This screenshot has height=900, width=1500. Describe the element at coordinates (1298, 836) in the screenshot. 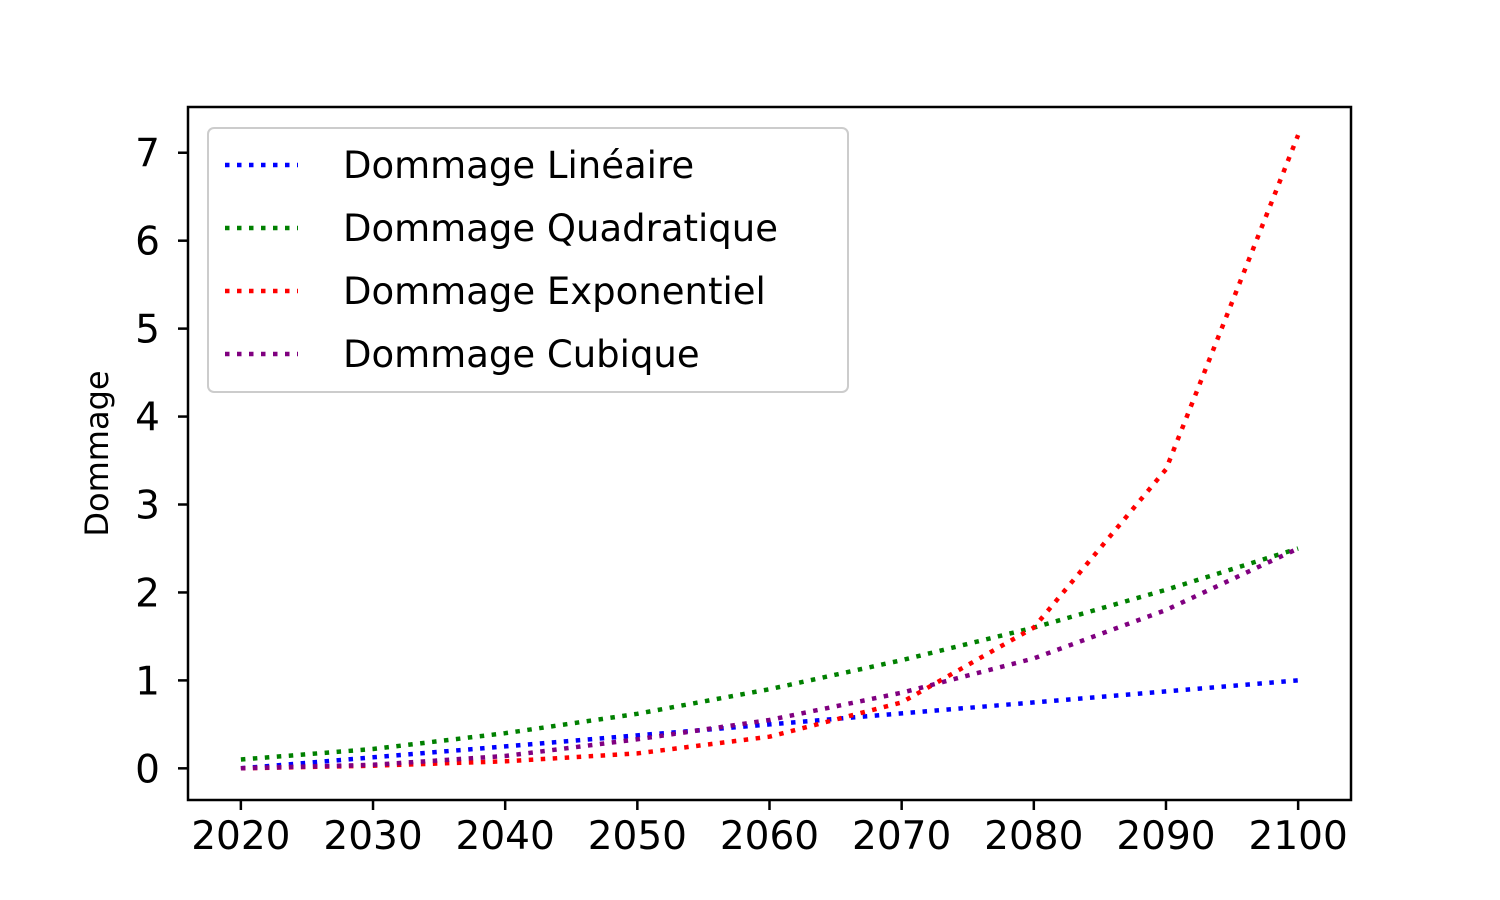

I see `x-tick-label: 2100` at that location.